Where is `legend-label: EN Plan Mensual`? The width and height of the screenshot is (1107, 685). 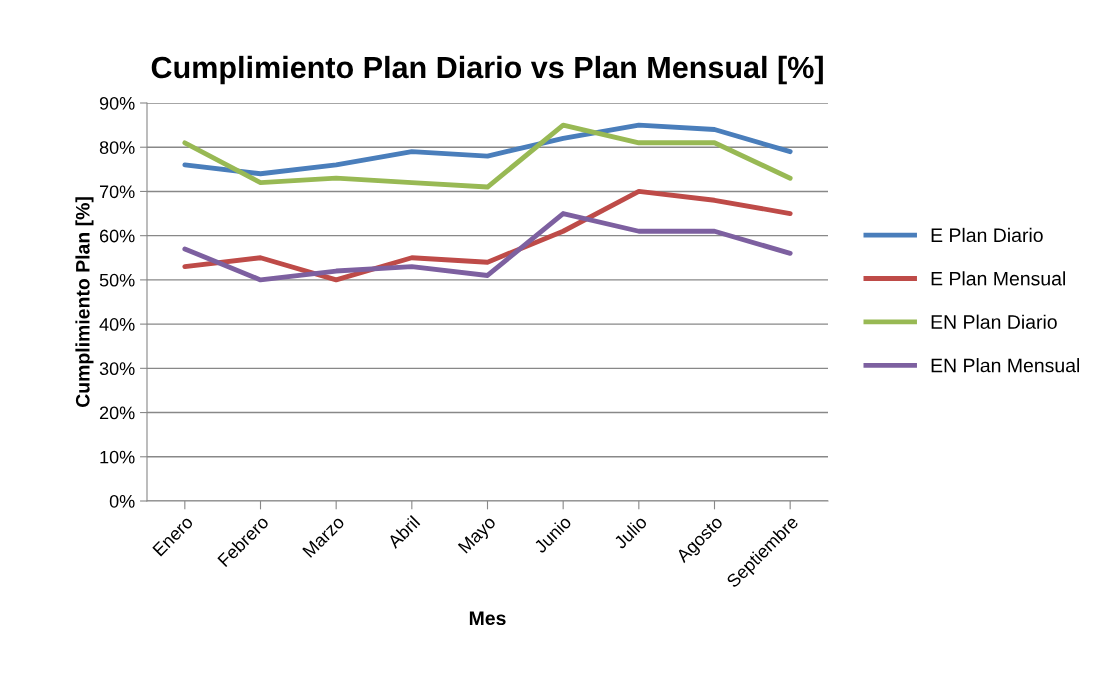 legend-label: EN Plan Mensual is located at coordinates (1005, 365).